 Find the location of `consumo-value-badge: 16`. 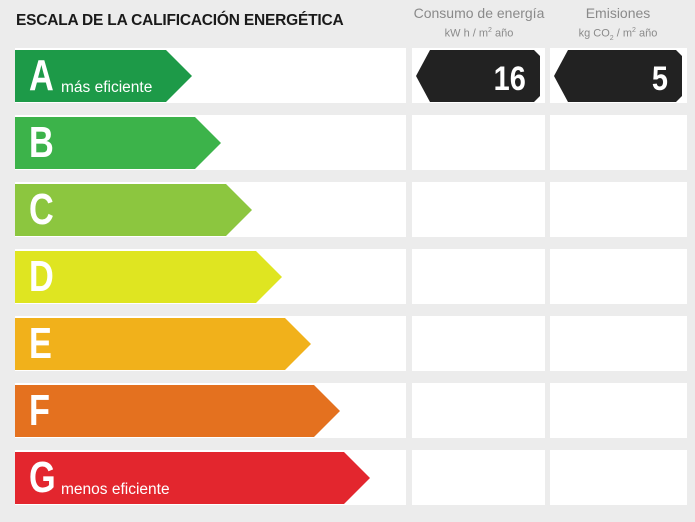

consumo-value-badge: 16 is located at coordinates (478, 76).